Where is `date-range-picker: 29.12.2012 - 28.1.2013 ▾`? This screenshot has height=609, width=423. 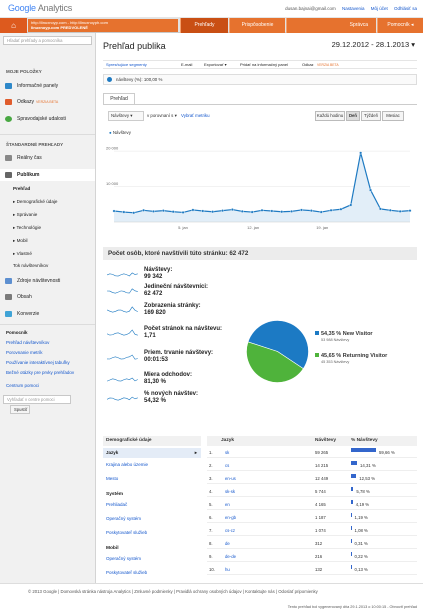
date-range-picker: 29.12.2012 - 28.1.2013 ▾ is located at coordinates (373, 44).